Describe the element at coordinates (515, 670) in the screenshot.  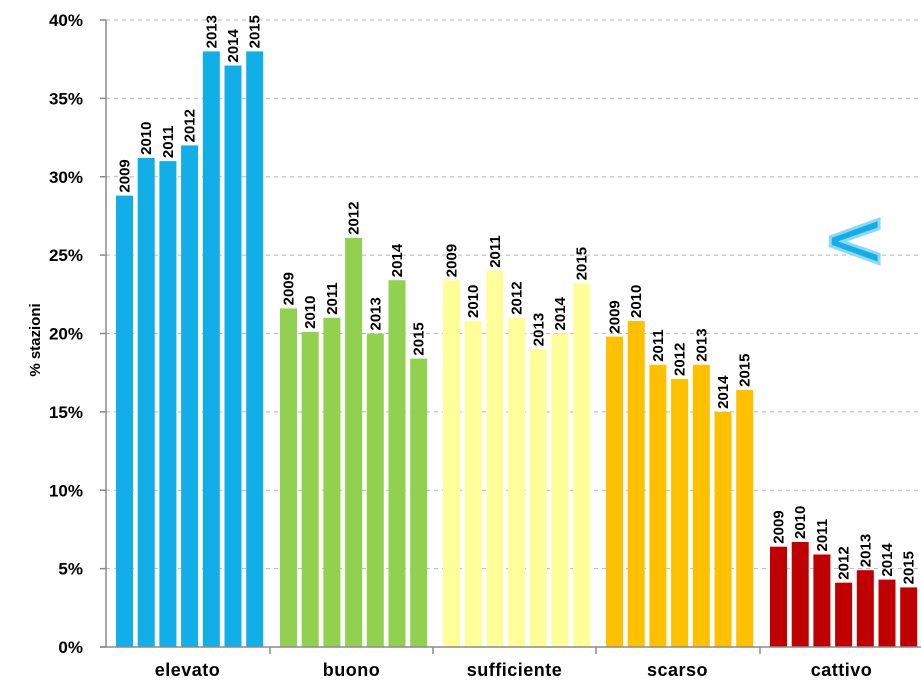
I see `x-category-label: sufficiente` at that location.